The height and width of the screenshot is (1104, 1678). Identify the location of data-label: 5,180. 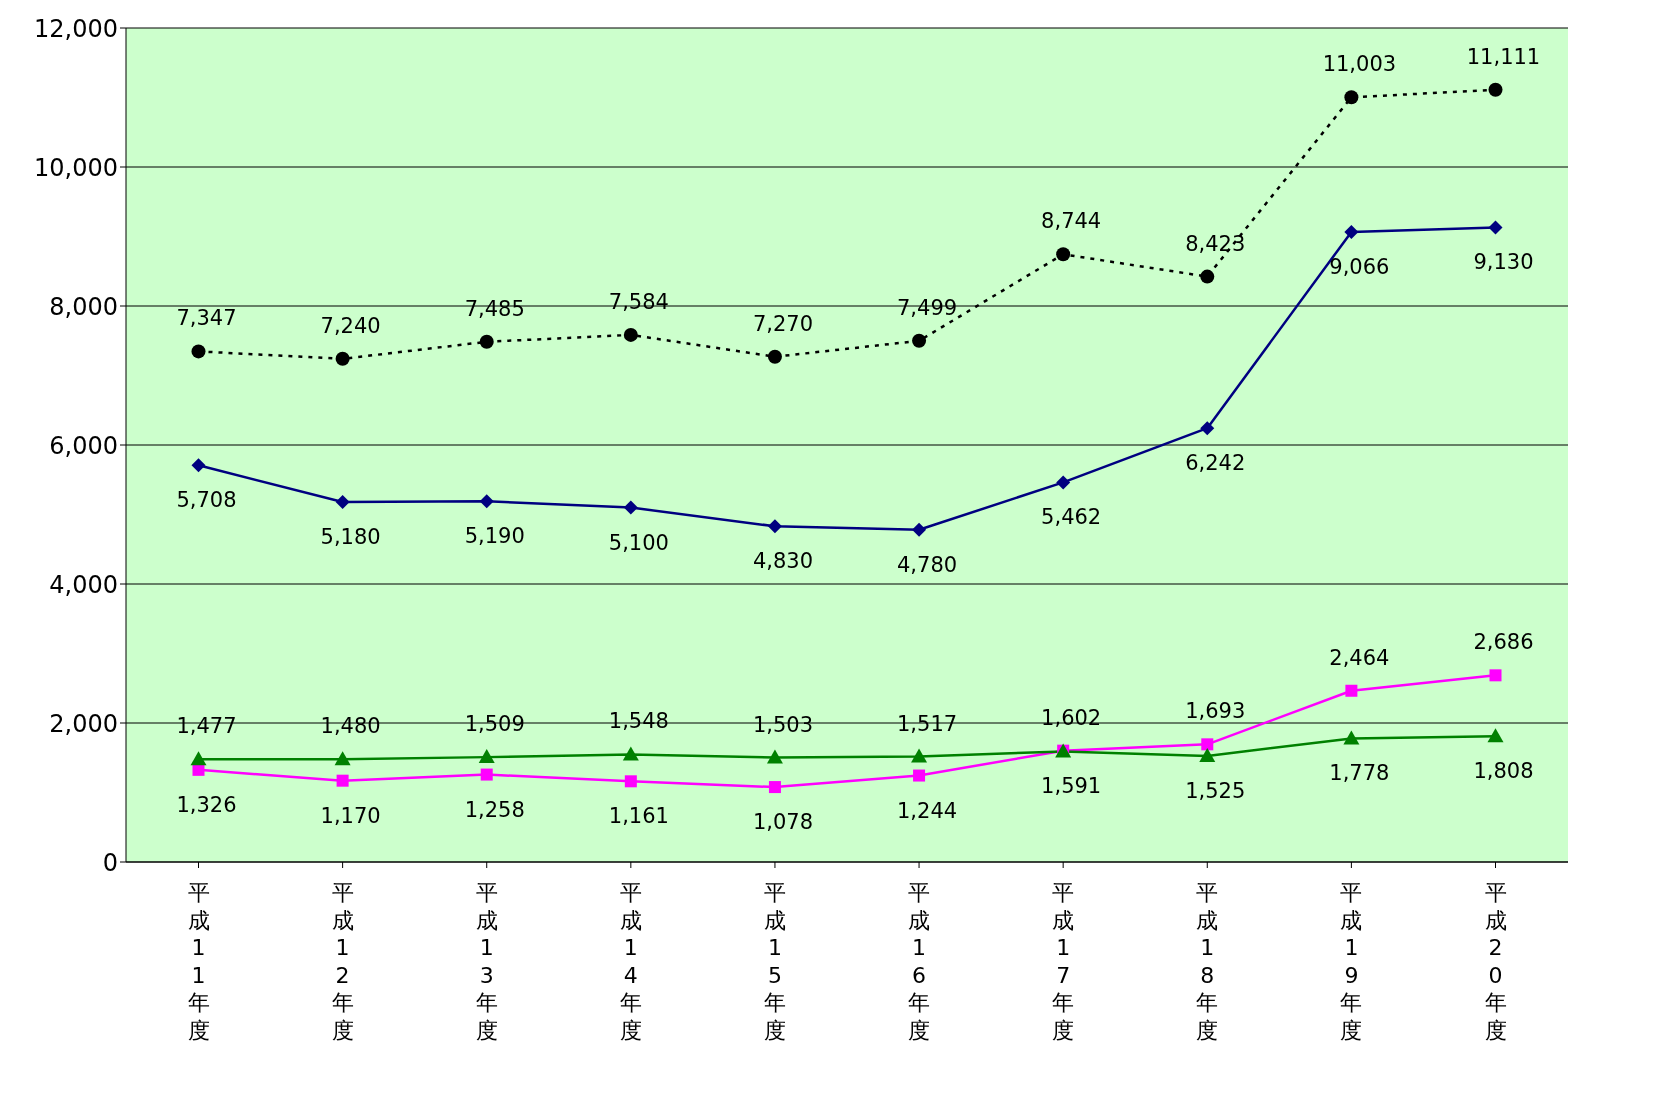
(350, 536).